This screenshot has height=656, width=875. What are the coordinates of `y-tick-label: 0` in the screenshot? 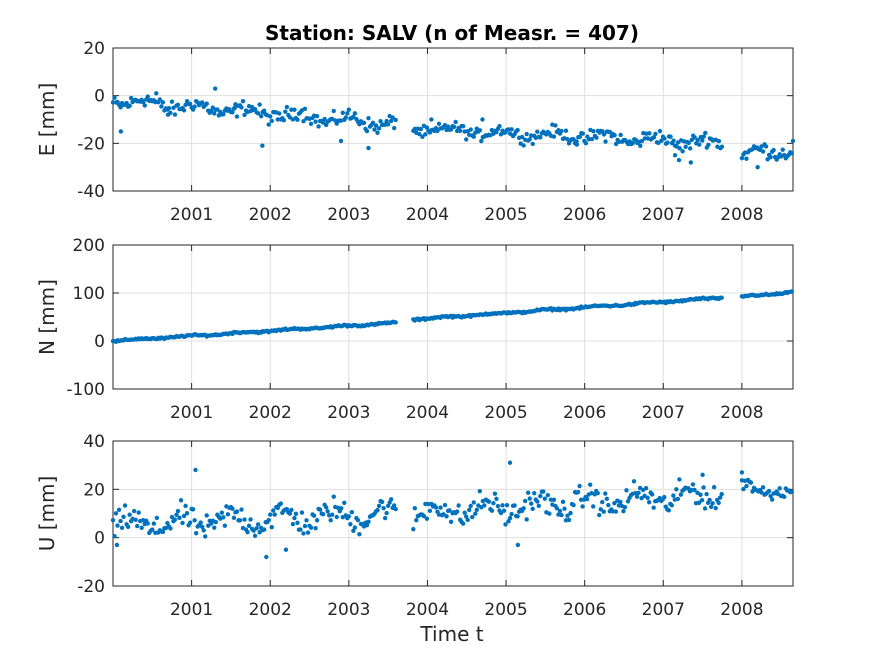 It's located at (99, 97).